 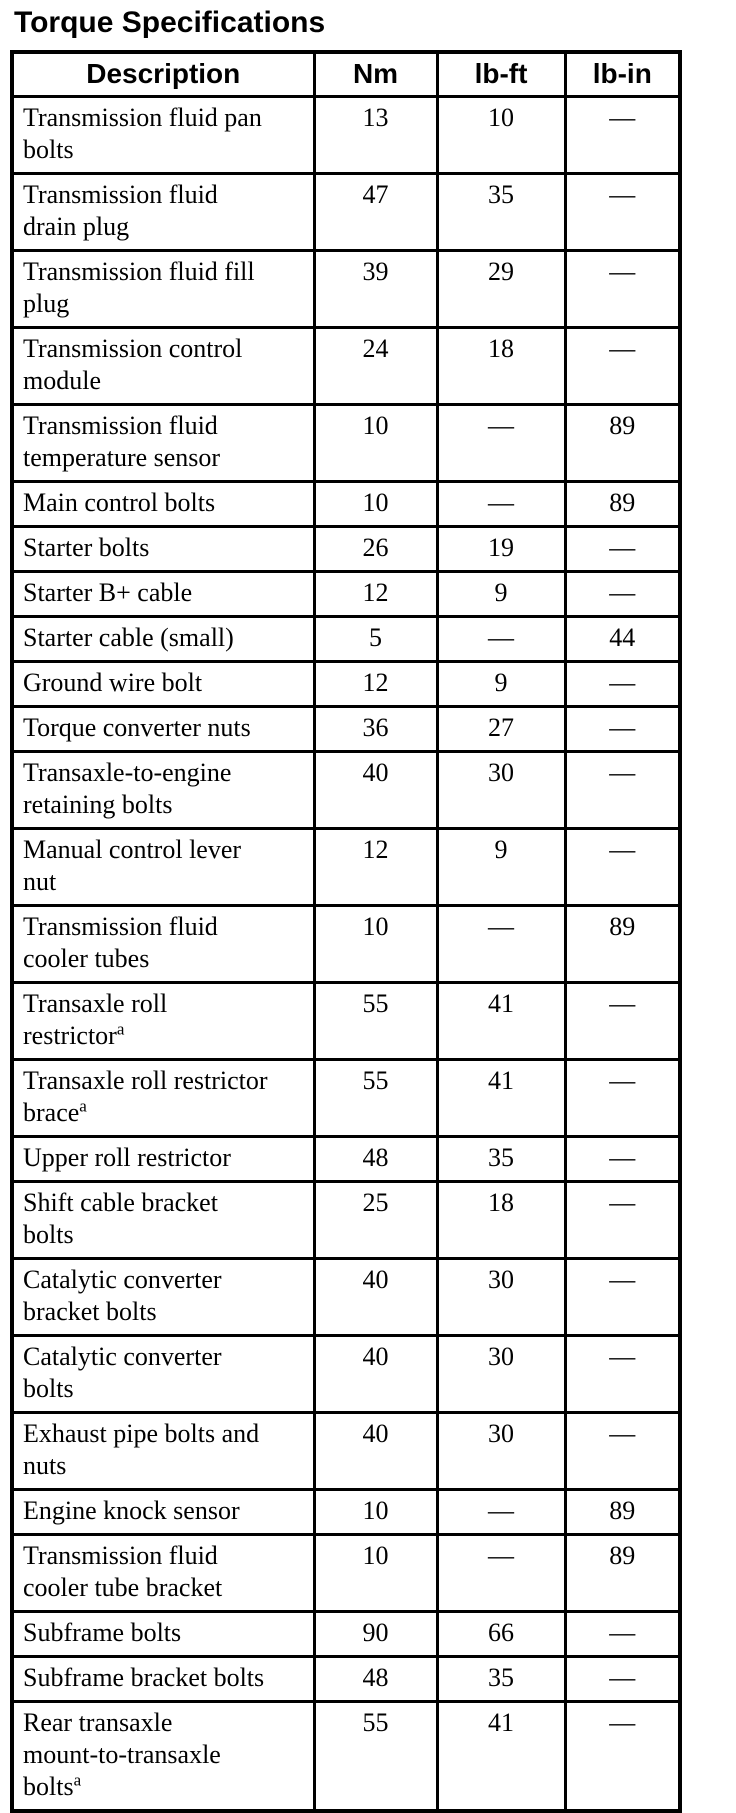 I want to click on lb-ft-value-cell: 66, so click(x=501, y=1634).